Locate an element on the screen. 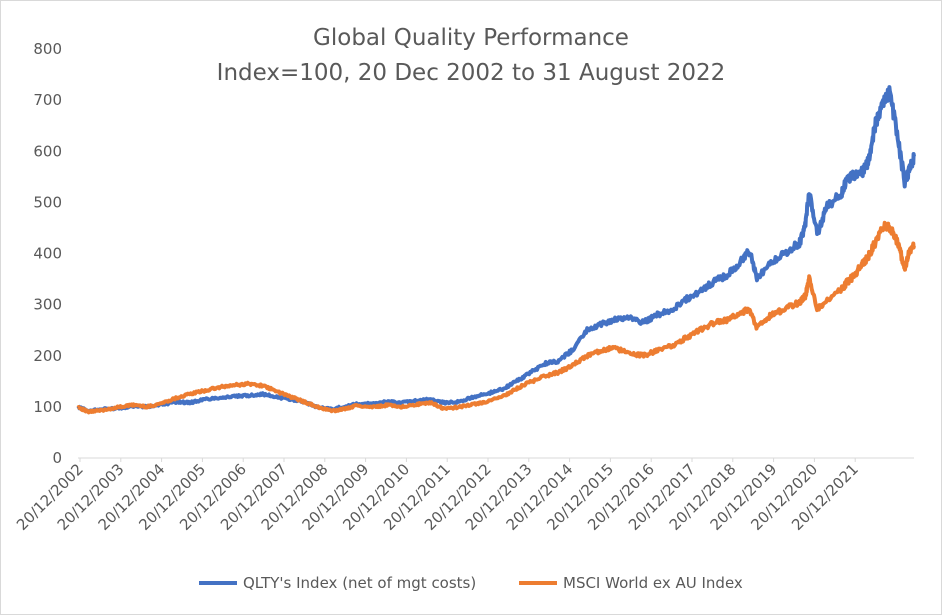  y-tick-label: 200 is located at coordinates (47, 356).